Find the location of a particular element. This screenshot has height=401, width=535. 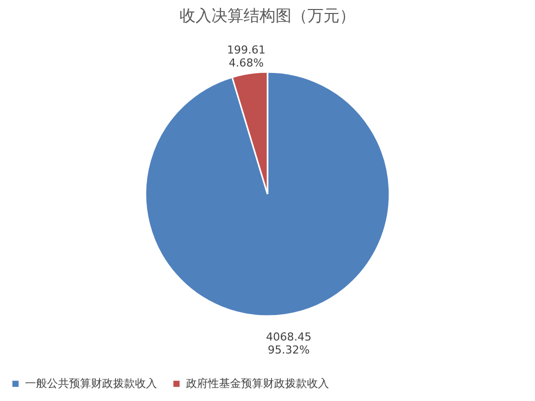

data-label: 199.61 4.68% is located at coordinates (246, 57).